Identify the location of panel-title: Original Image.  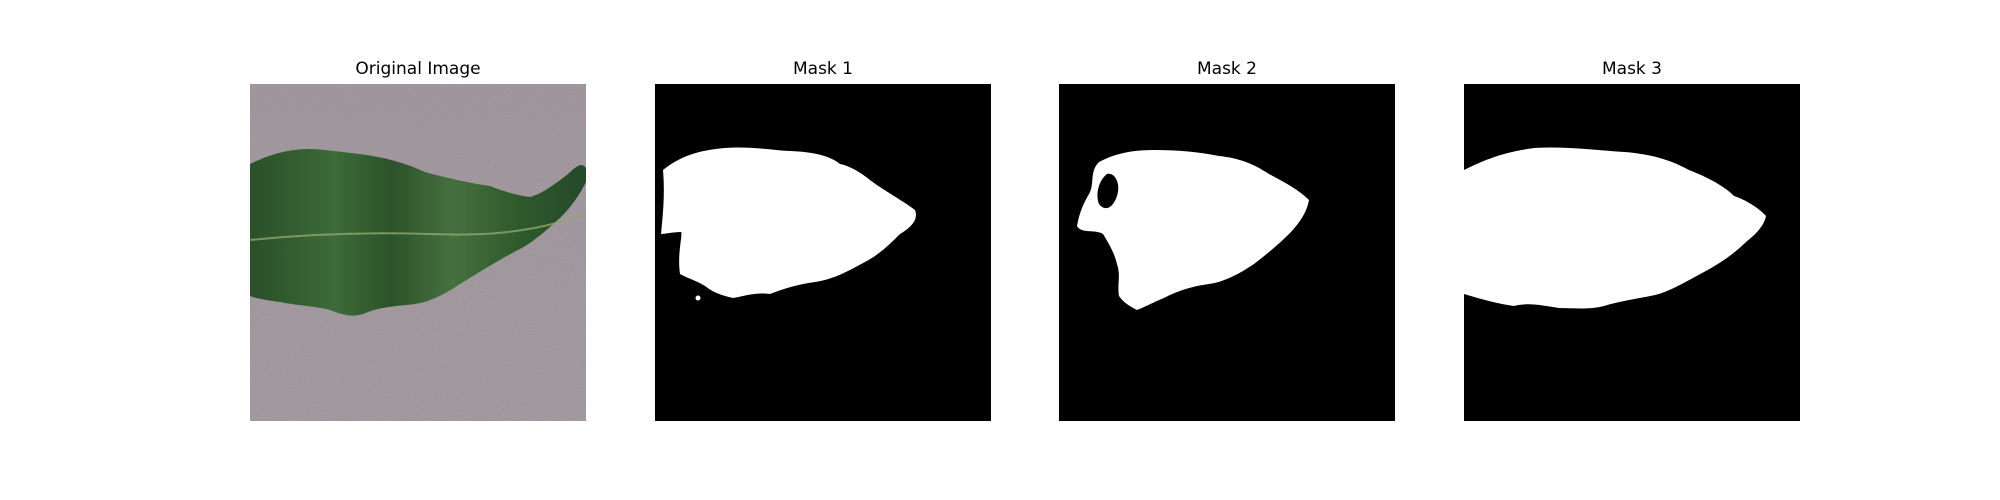
(418, 69).